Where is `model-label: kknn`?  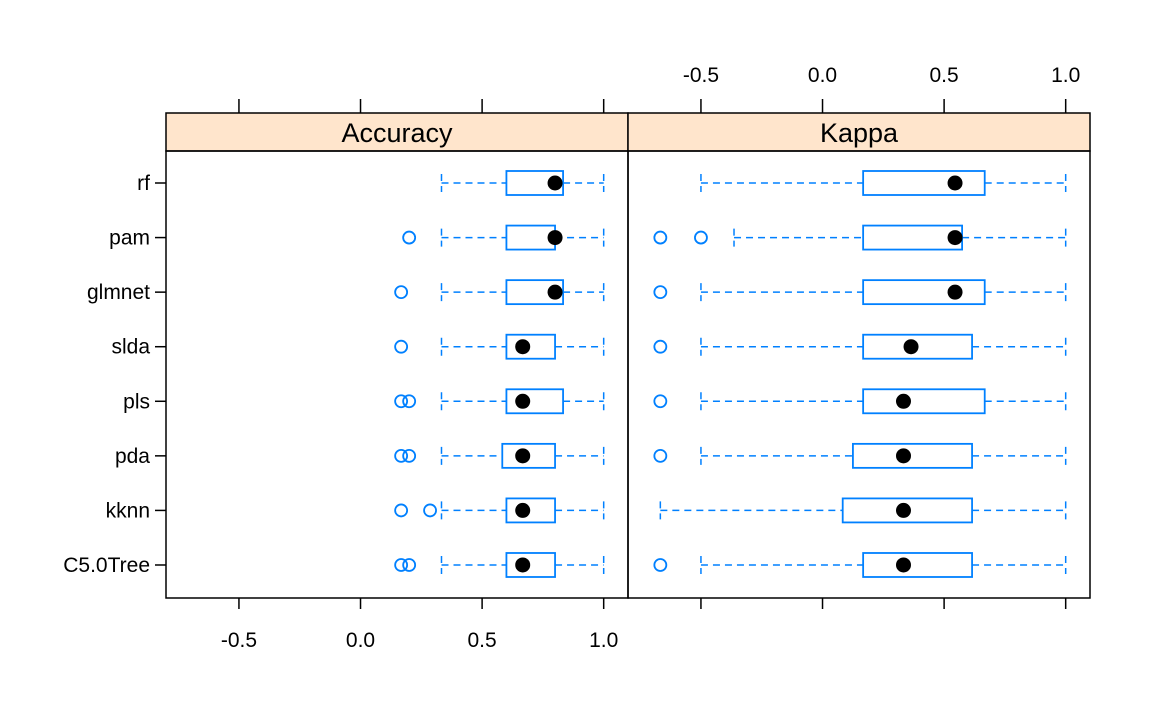
model-label: kknn is located at coordinates (128, 510).